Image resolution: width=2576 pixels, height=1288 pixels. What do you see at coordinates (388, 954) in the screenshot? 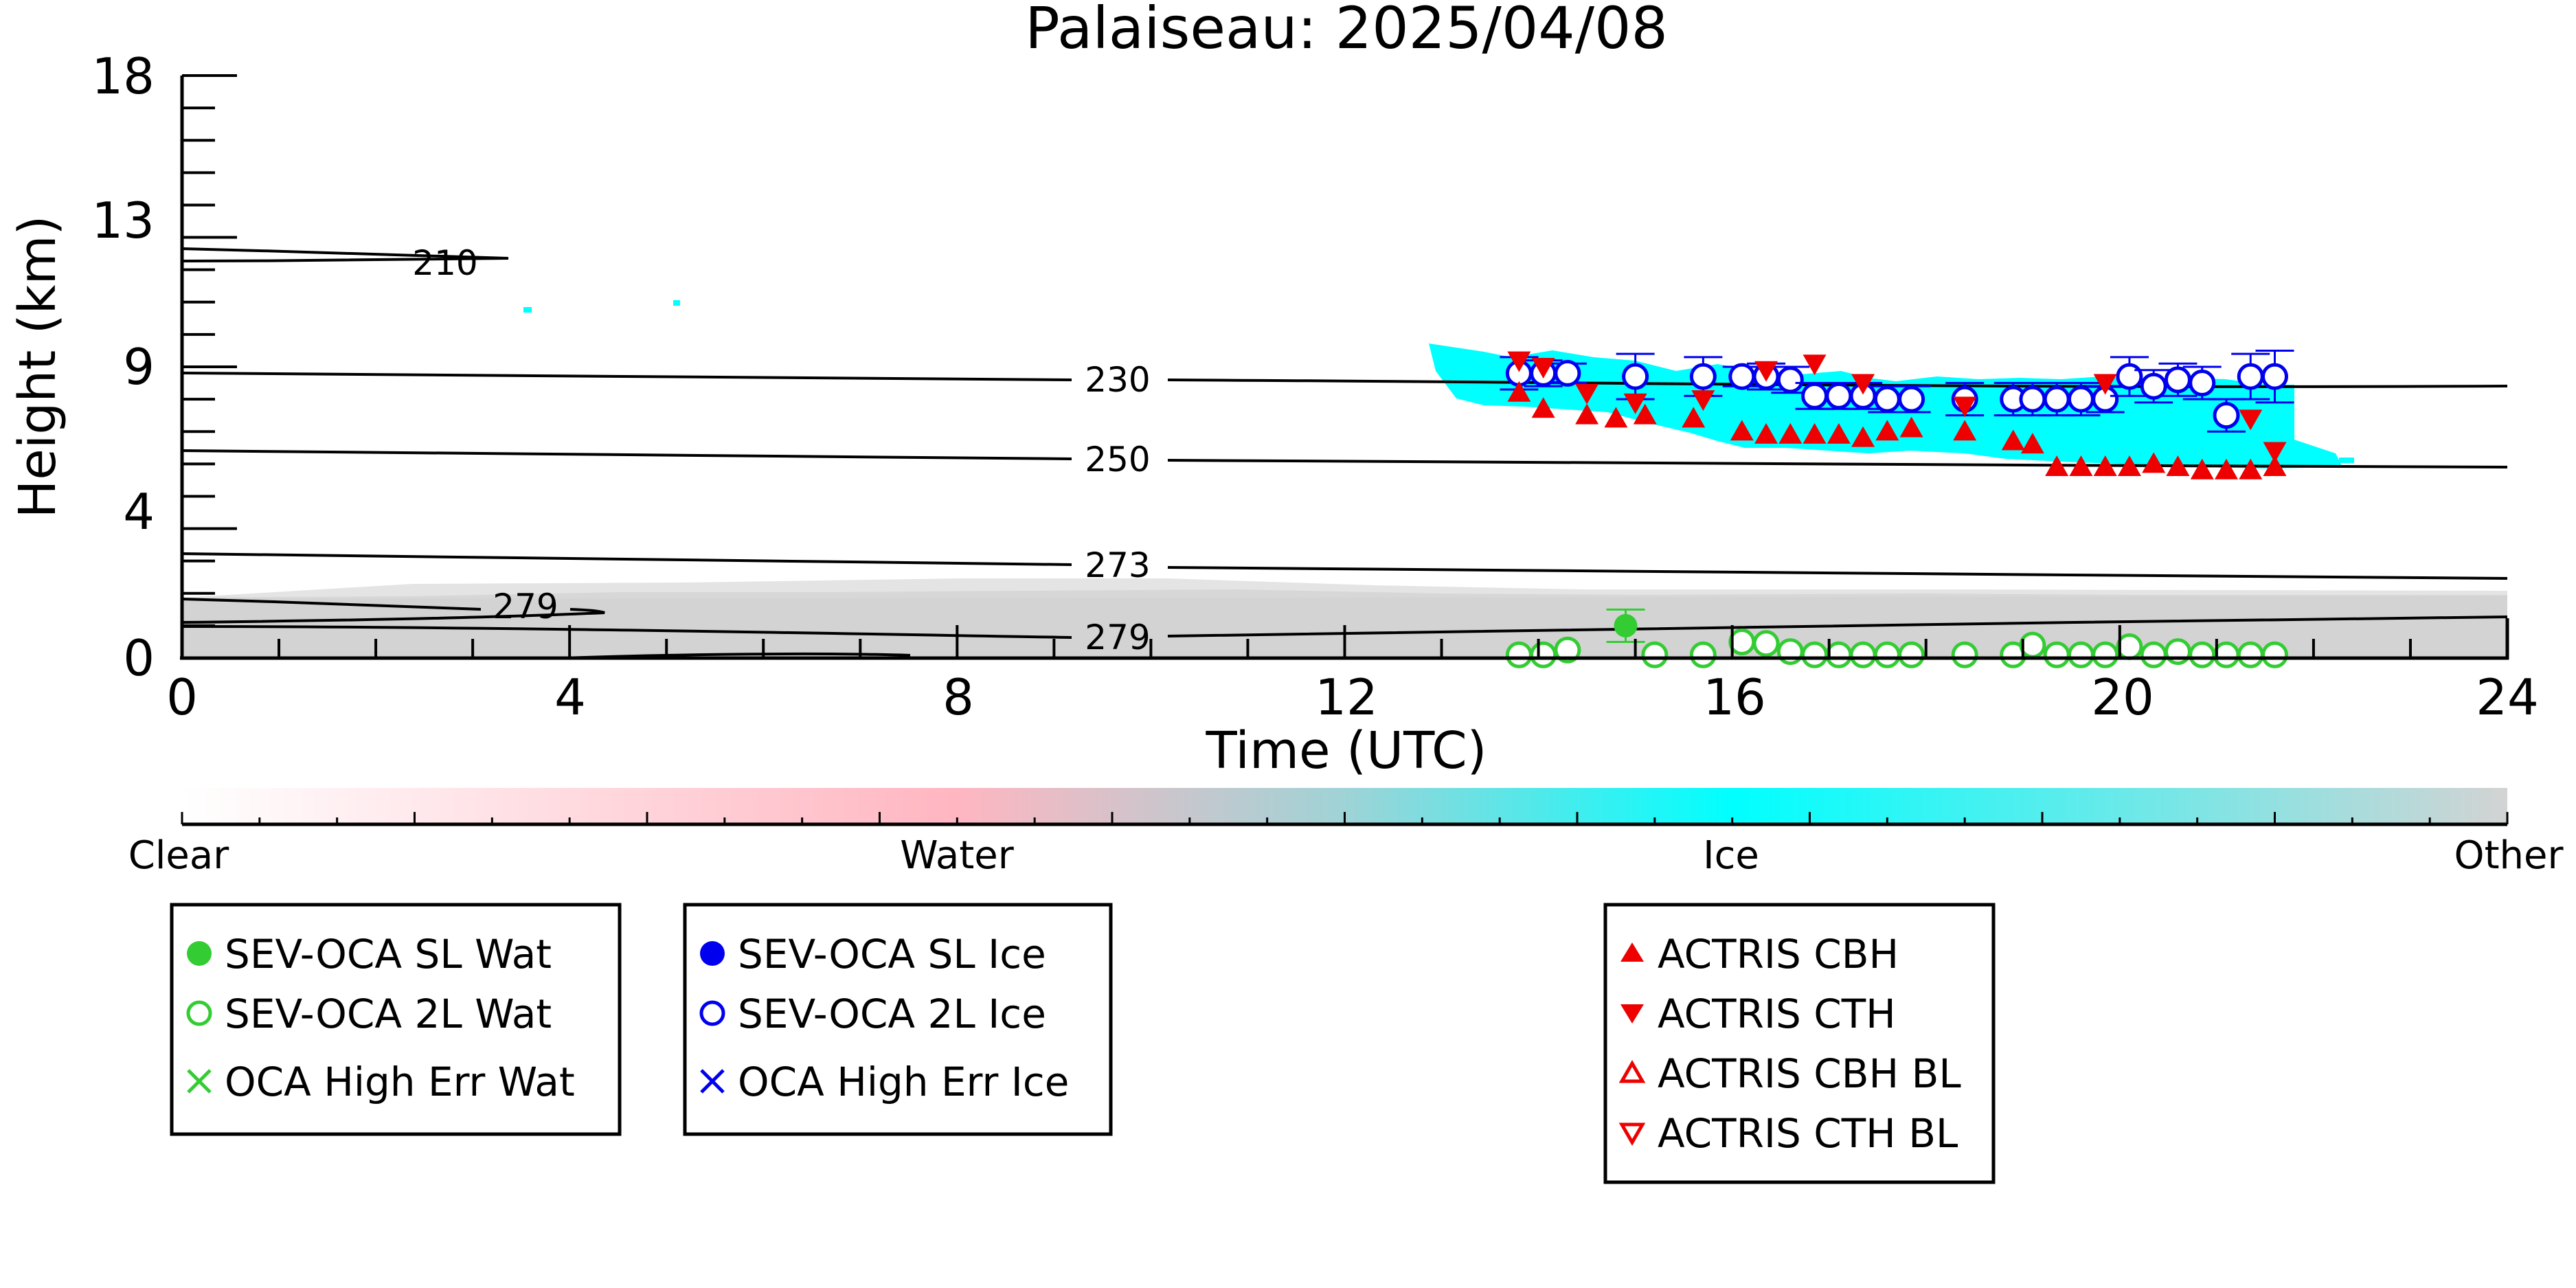
I see `legend-label: SEV-OCA SL Wat` at bounding box center [388, 954].